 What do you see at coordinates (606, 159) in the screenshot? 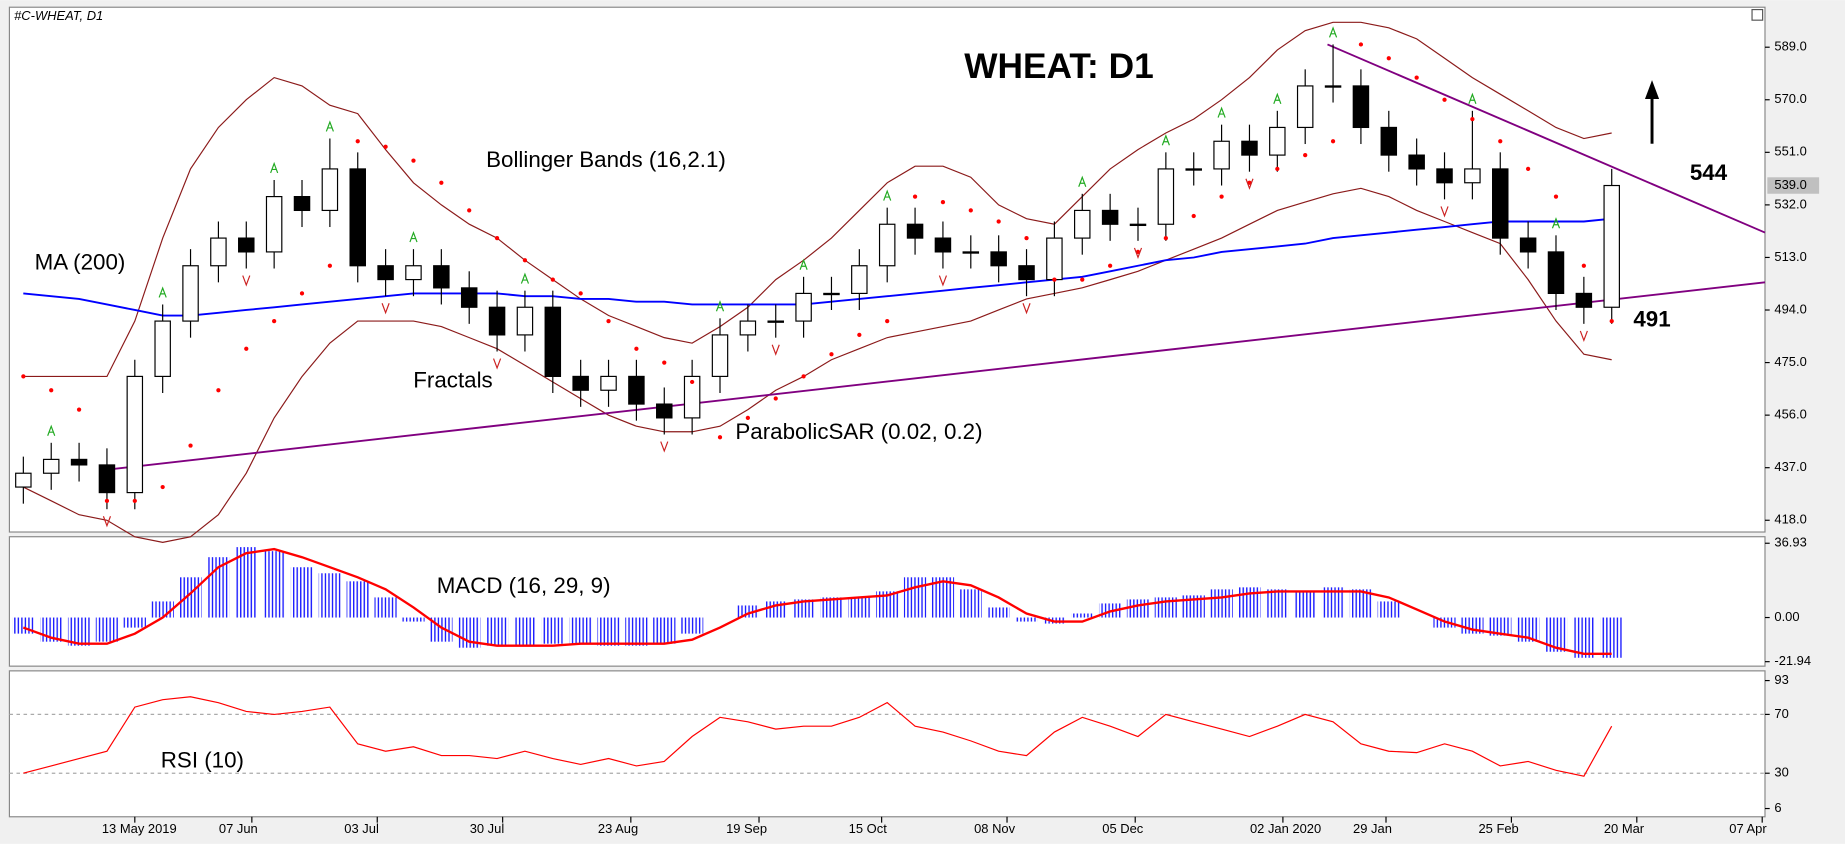
I see `bollinger-label: Bollinger Bands (16,2.1)` at bounding box center [606, 159].